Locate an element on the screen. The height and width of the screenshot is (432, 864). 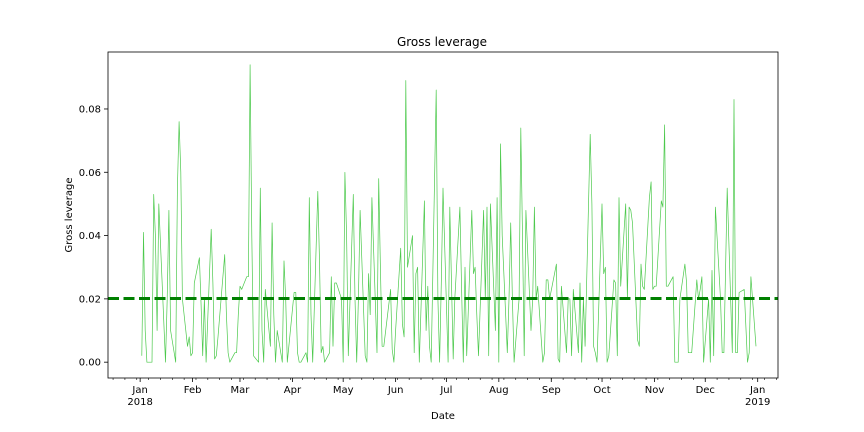
x-tick-label: Dec is located at coordinates (705, 390).